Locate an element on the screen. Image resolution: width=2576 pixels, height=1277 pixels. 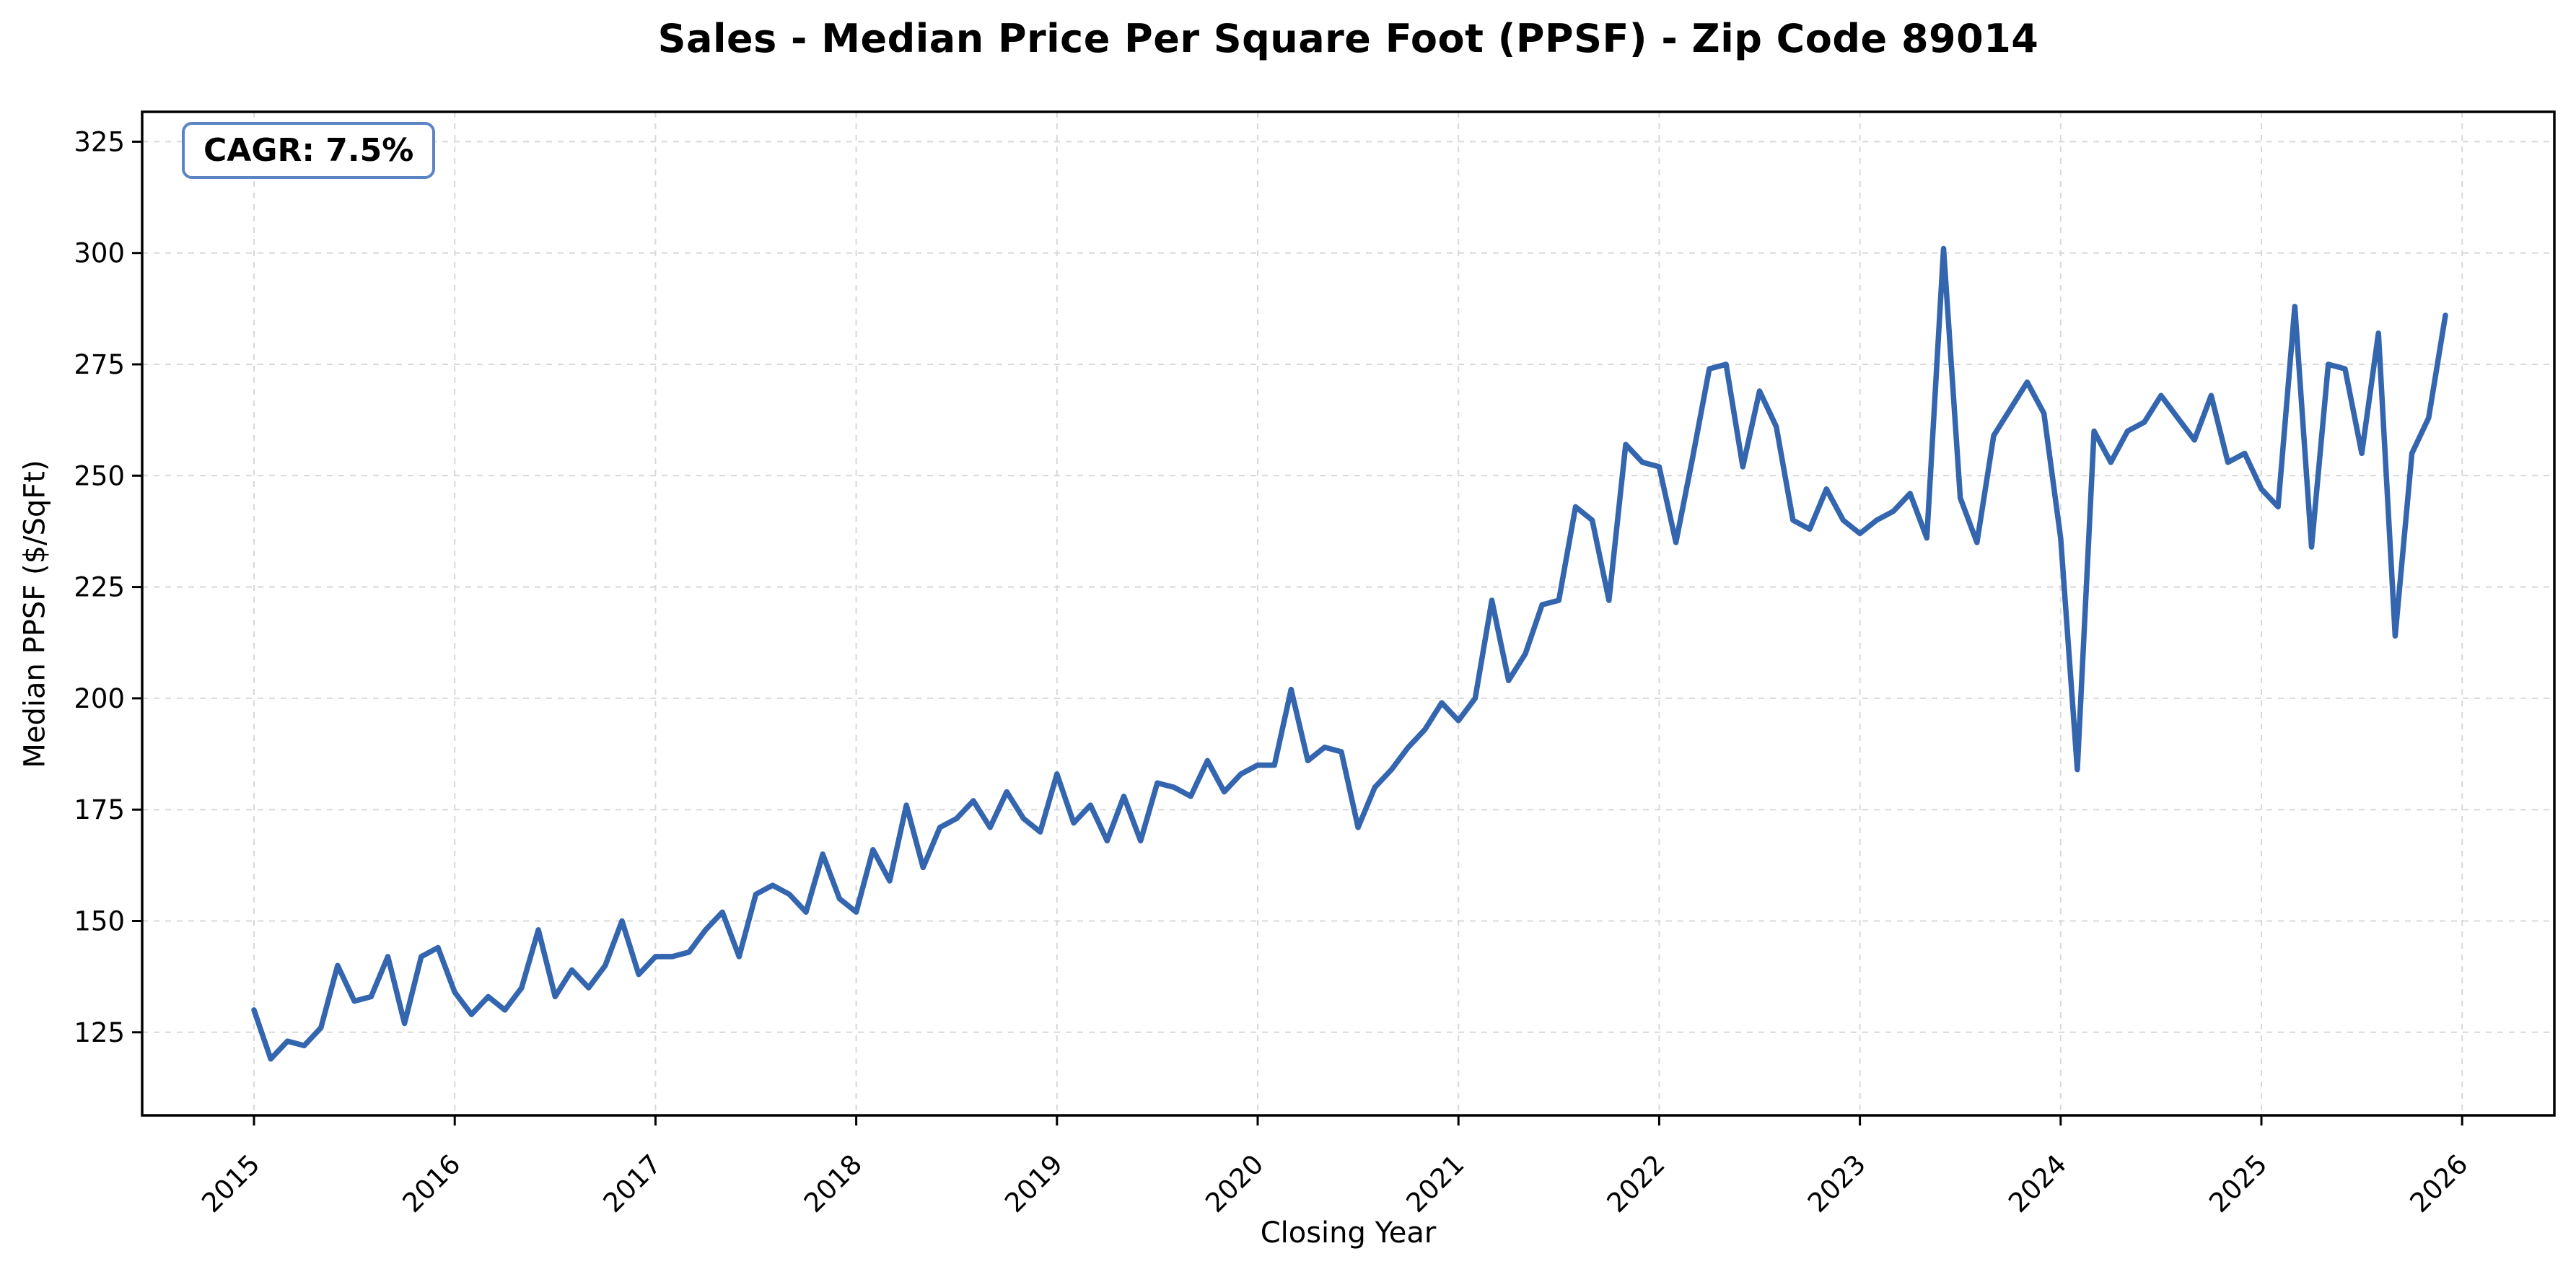
x-axis-label: Closing Year is located at coordinates (1348, 1233).